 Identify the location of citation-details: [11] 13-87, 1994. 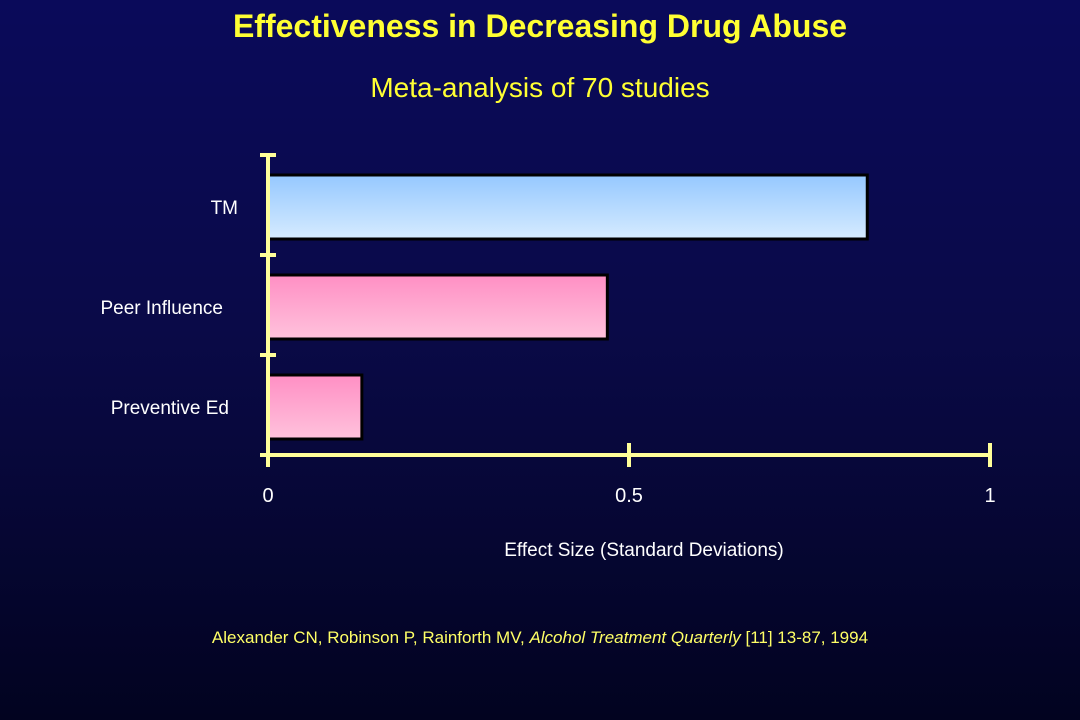
(804, 637).